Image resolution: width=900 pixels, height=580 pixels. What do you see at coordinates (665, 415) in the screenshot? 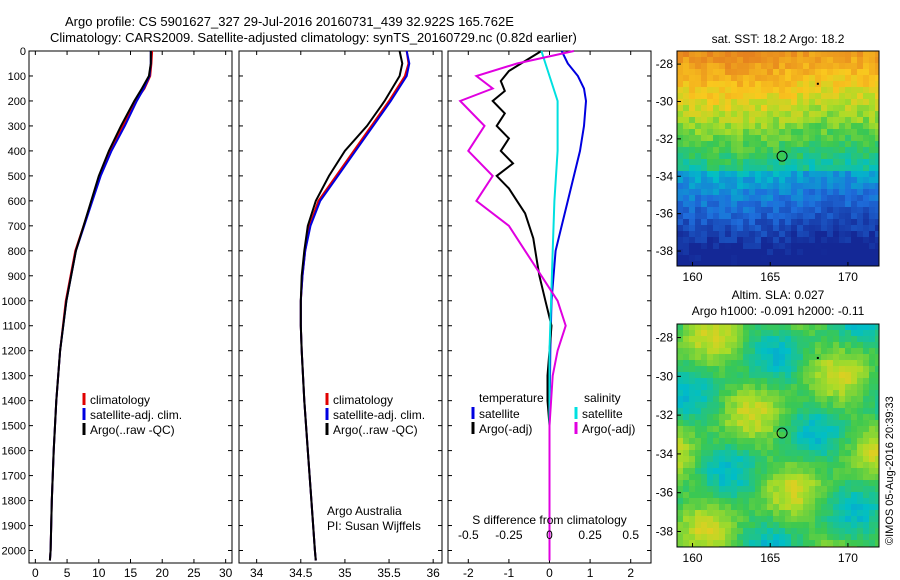
I see `map-y-tick-label: -32` at bounding box center [665, 415].